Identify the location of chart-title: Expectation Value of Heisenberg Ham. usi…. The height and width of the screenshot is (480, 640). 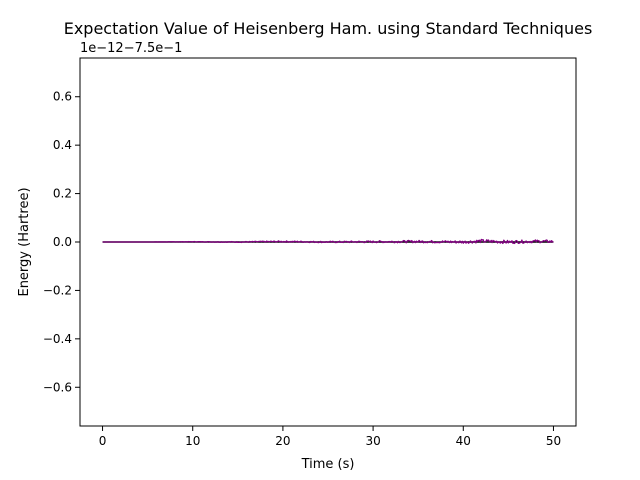
(328, 28).